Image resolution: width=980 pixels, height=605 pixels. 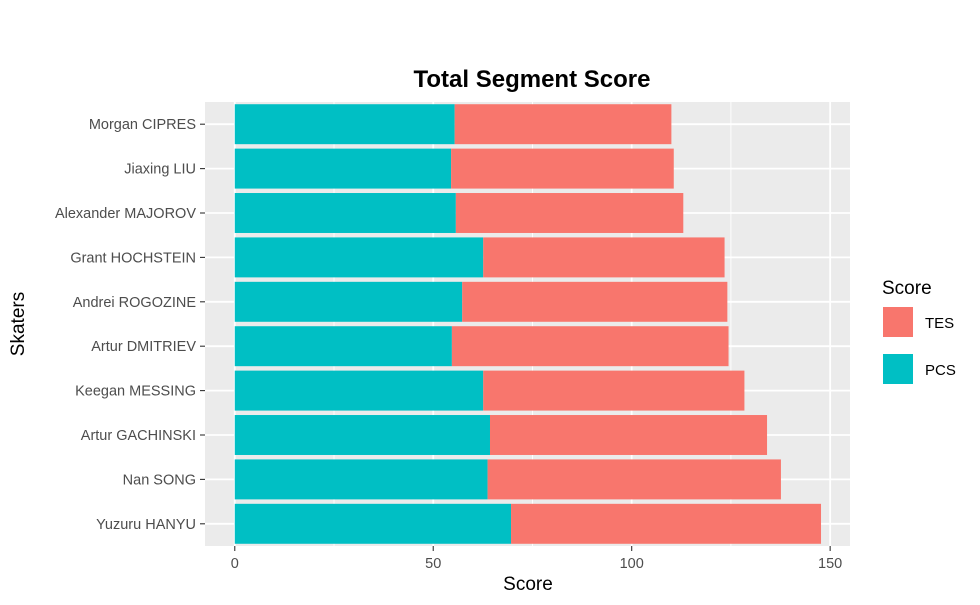 What do you see at coordinates (135, 303) in the screenshot?
I see `y-tick-label: Andrei ROGOZINE` at bounding box center [135, 303].